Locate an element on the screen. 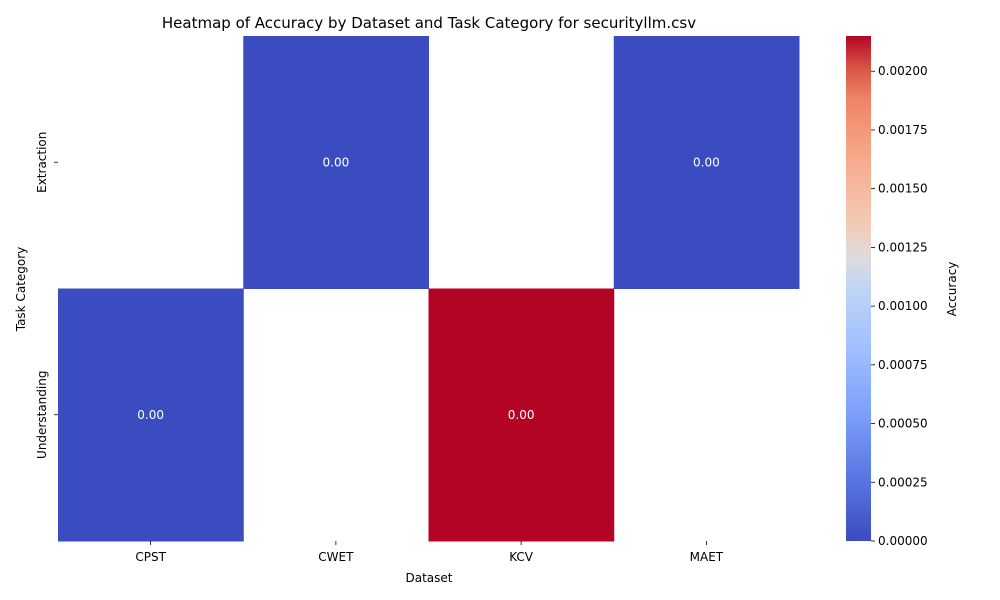  colorbar-label: Accuracy is located at coordinates (952, 289).